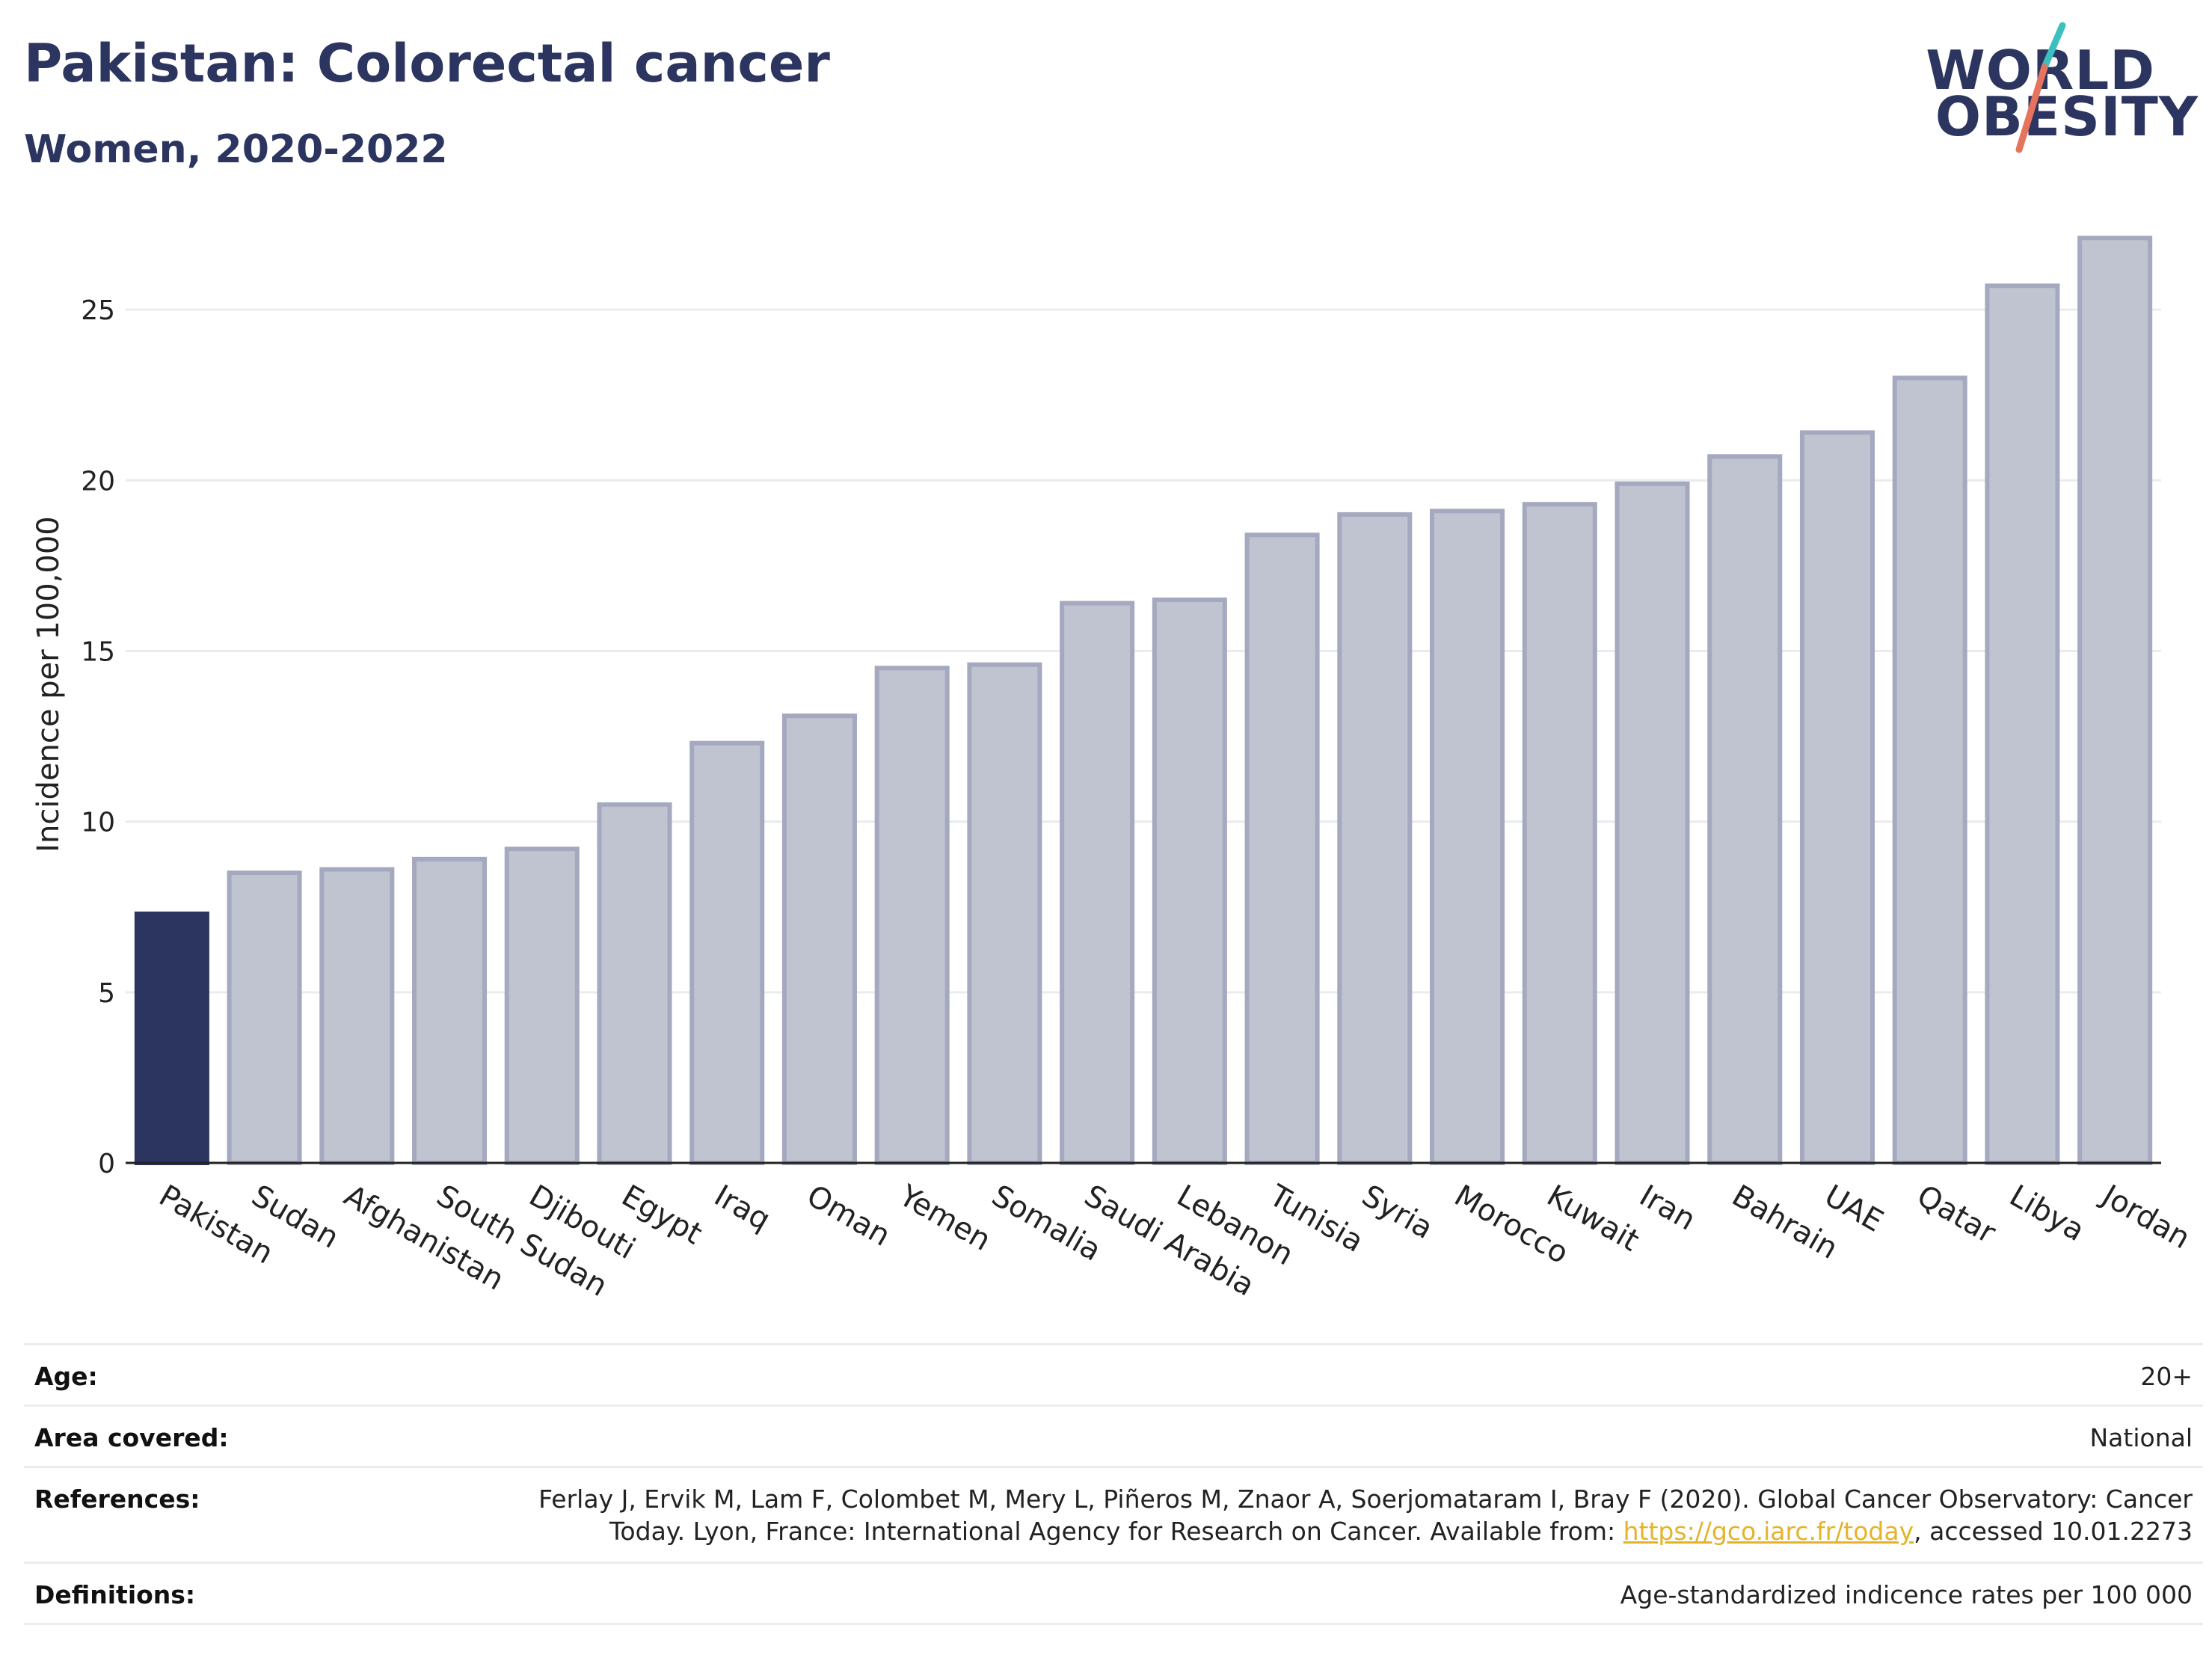  Describe the element at coordinates (1785, 1222) in the screenshot. I see `x-tick-label: Bahrain` at that location.